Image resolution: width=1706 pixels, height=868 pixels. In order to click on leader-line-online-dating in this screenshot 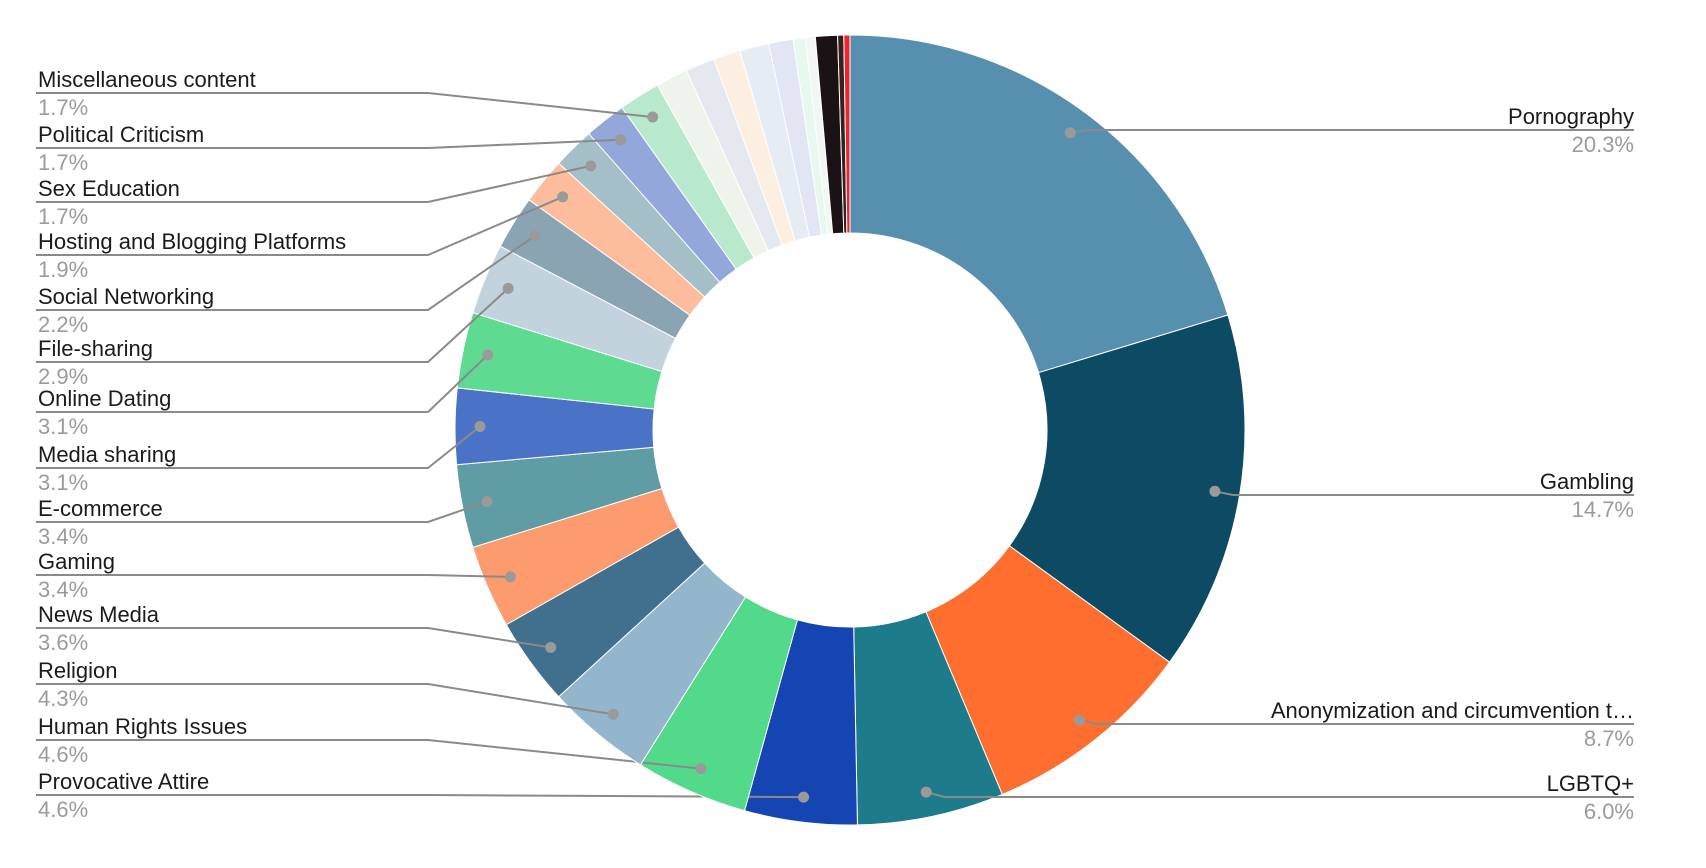, I will do `click(262, 383)`.